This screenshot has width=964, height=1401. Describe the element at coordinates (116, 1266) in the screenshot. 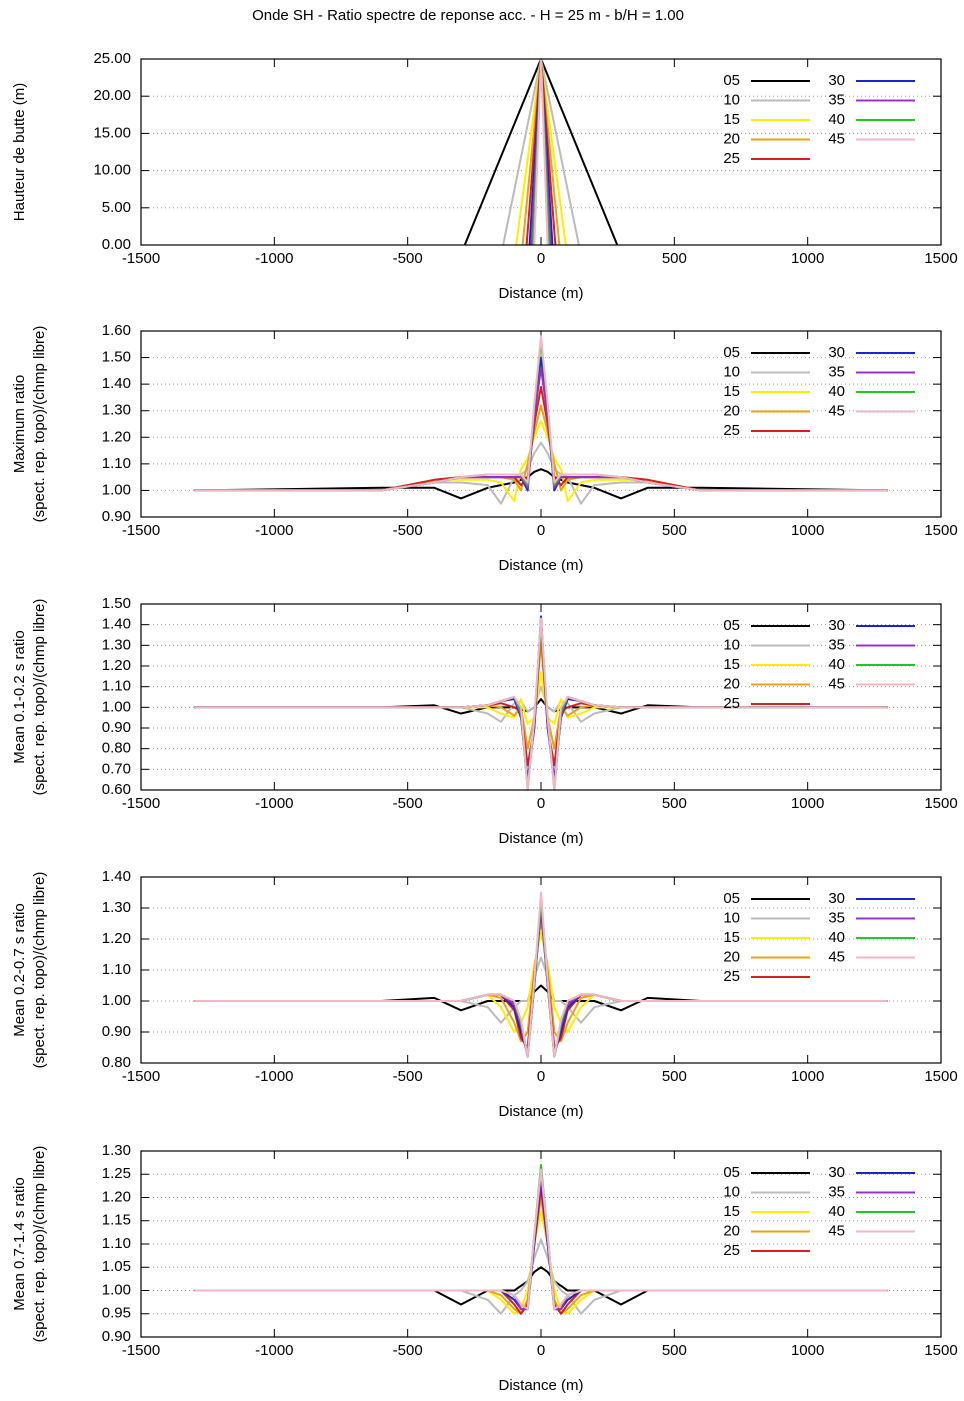

I see `y-tick-label: 1.05` at that location.